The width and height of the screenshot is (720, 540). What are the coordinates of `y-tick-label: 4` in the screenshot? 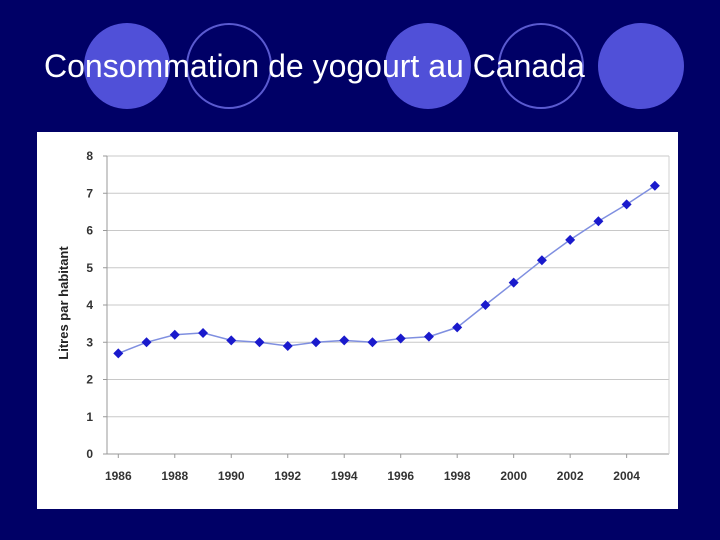 It's located at (89, 305).